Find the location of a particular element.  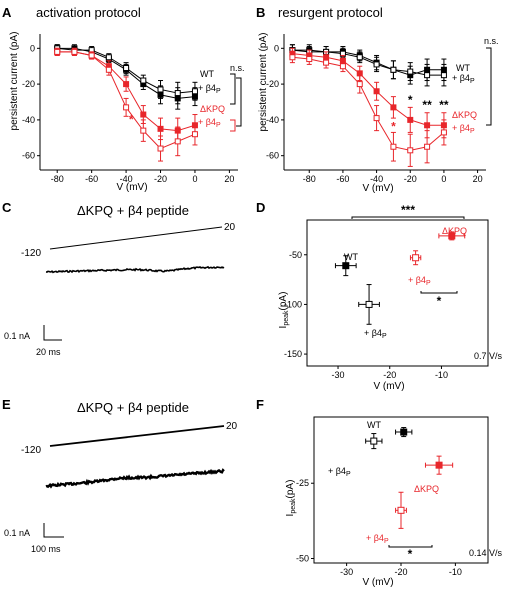

series-line-wt-4p is located at coordinates (368, 62).